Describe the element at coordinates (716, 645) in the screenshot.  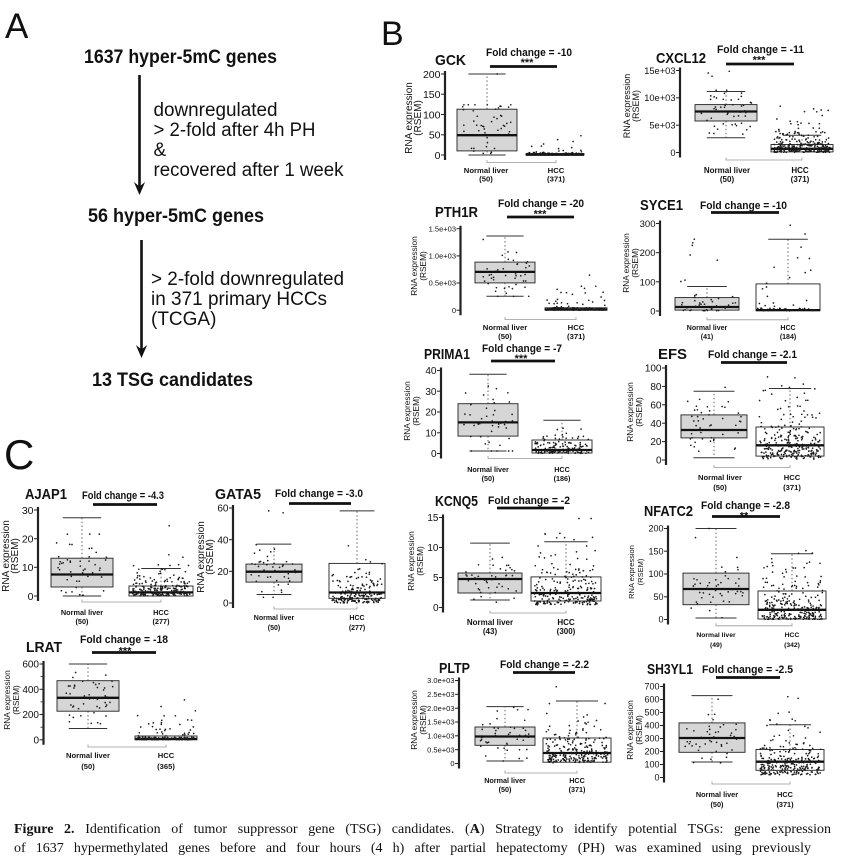
I see `svg-text: (49)` at that location.